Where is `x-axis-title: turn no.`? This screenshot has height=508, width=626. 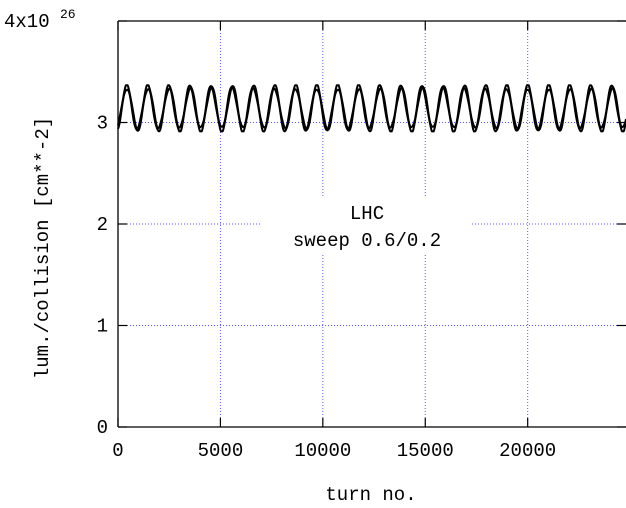
x-axis-title: turn no. is located at coordinates (370, 495).